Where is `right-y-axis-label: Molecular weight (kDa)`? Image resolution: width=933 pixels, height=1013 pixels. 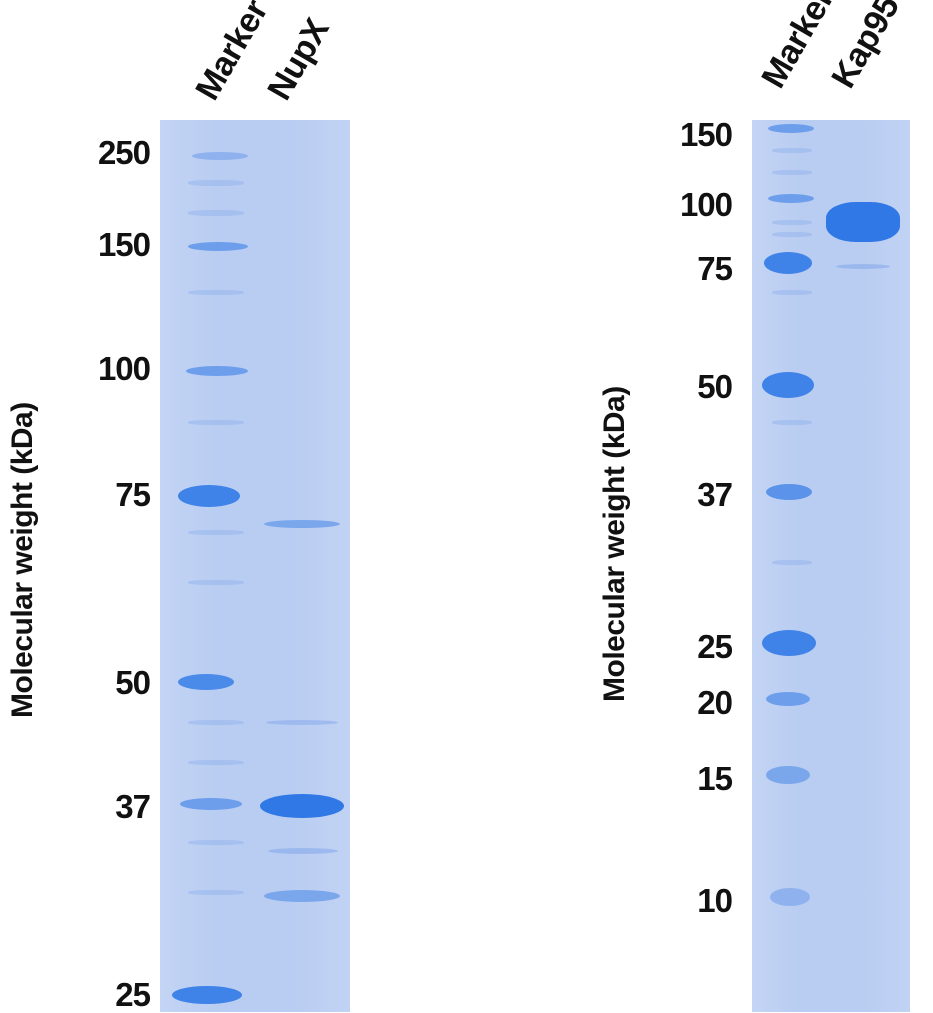 right-y-axis-label: Molecular weight (kDa) is located at coordinates (614, 544).